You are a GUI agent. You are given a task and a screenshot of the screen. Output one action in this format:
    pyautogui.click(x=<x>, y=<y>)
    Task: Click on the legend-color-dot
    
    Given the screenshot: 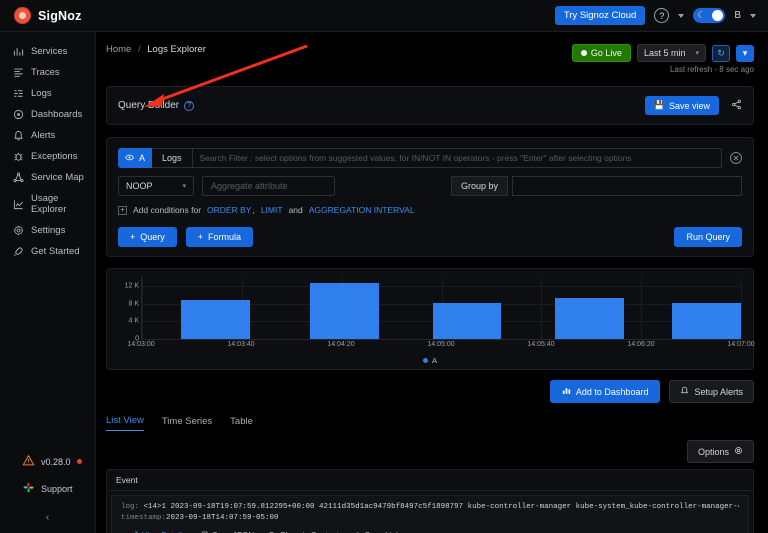 What is the action you would take?
    pyautogui.click(x=425, y=360)
    